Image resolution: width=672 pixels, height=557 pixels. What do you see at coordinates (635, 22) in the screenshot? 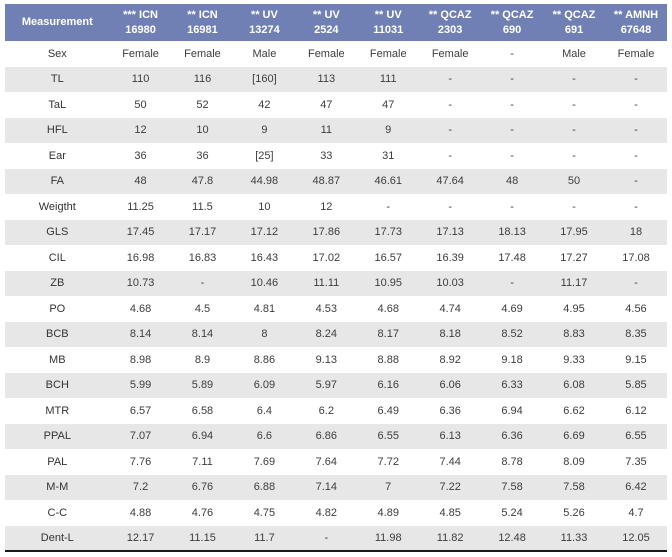
I see `column-header-specimen: ** AMNH 67648` at bounding box center [635, 22].